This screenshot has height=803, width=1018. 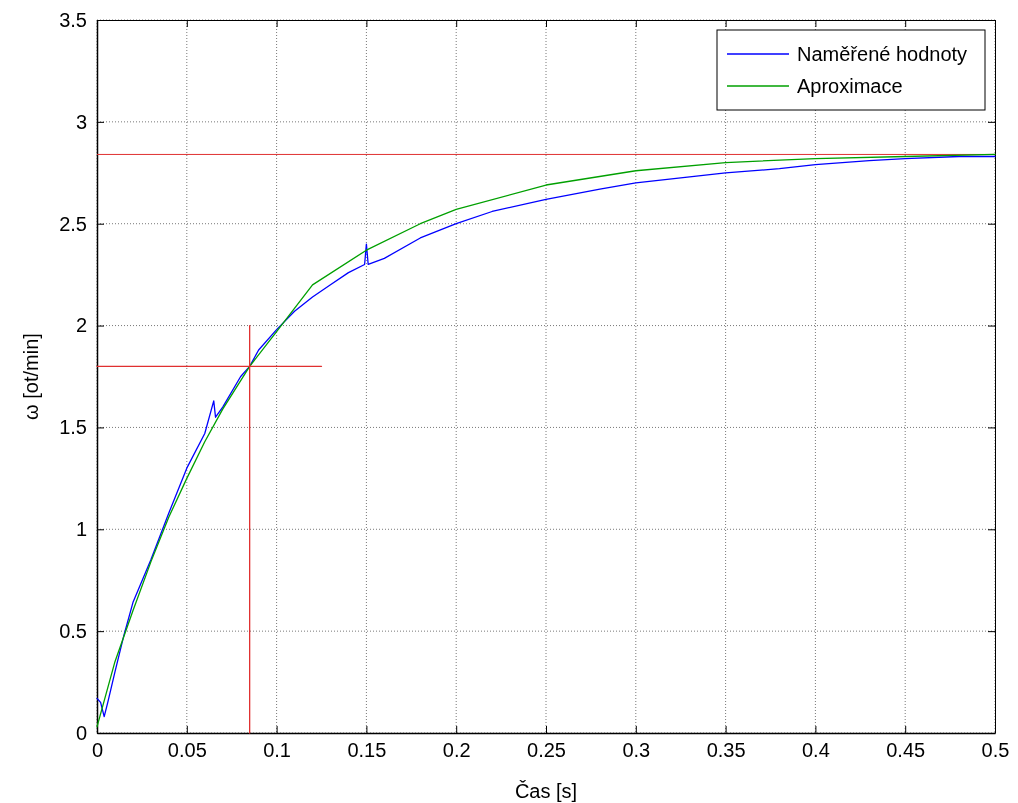 I want to click on y-tick-label: 0.5, so click(x=73, y=631).